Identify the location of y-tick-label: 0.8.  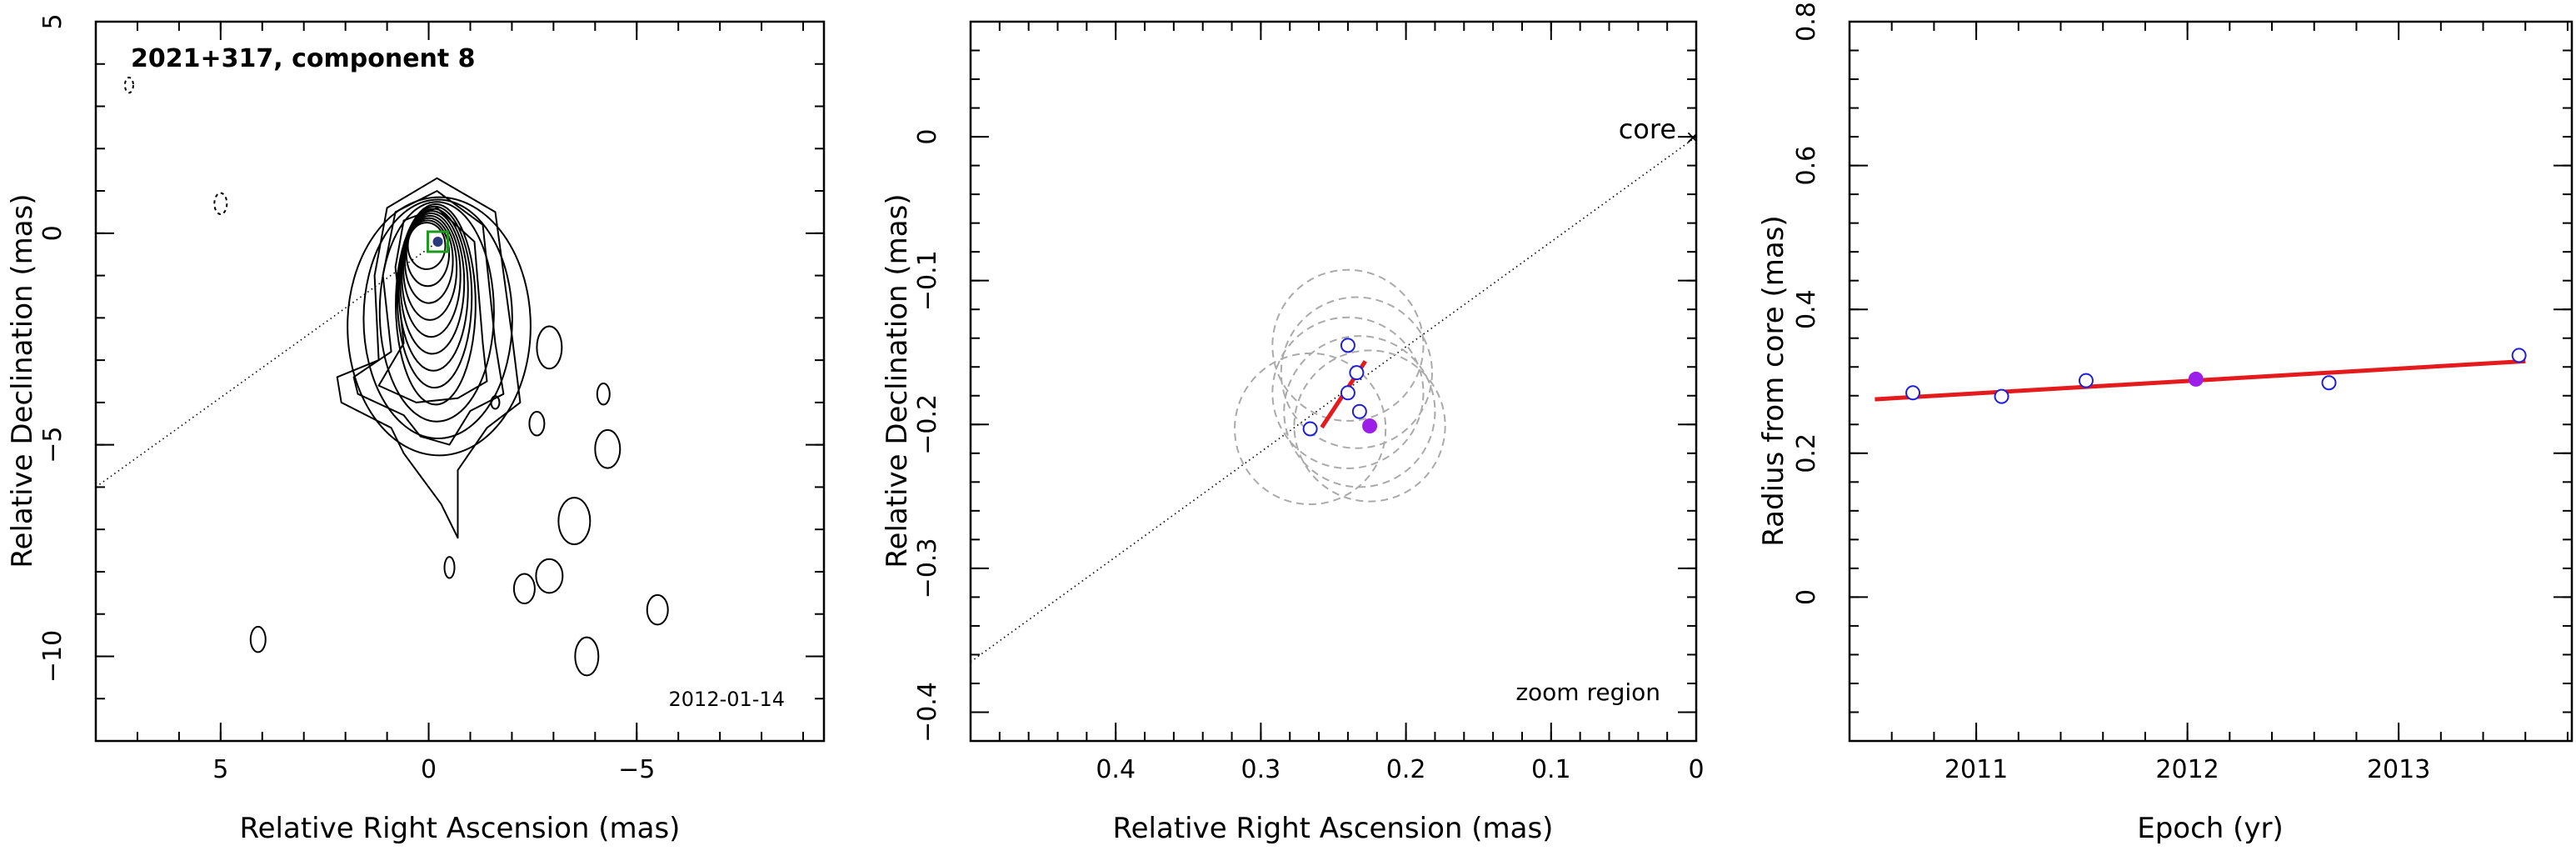
(1806, 22).